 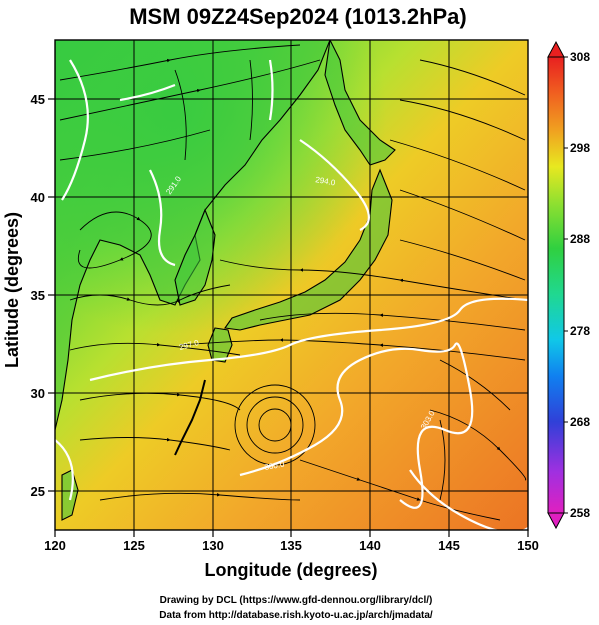 What do you see at coordinates (580, 148) in the screenshot?
I see `colorbar-tick-label: 298` at bounding box center [580, 148].